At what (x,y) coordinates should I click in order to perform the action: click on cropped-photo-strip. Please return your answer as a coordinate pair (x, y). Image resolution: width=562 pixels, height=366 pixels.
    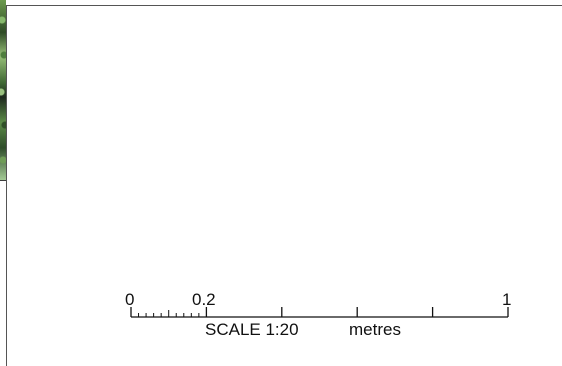
    Looking at the image, I should click on (3, 90).